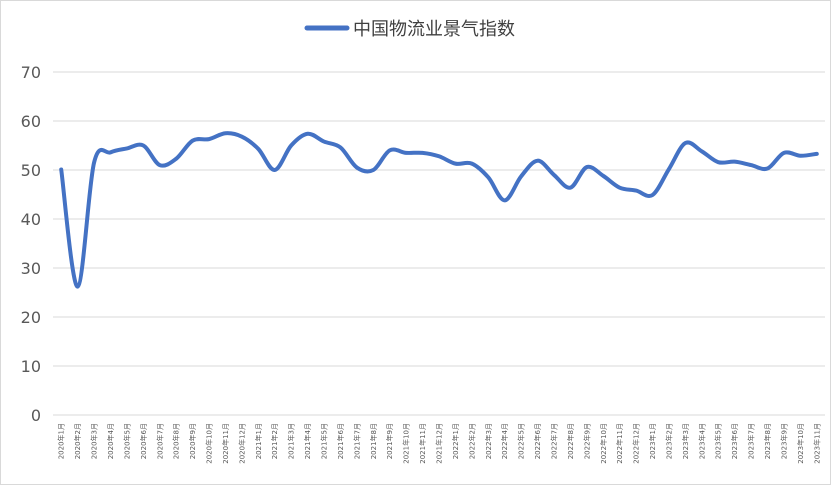 The image size is (831, 485). Describe the element at coordinates (31, 219) in the screenshot. I see `y-tick-label: 40` at that location.